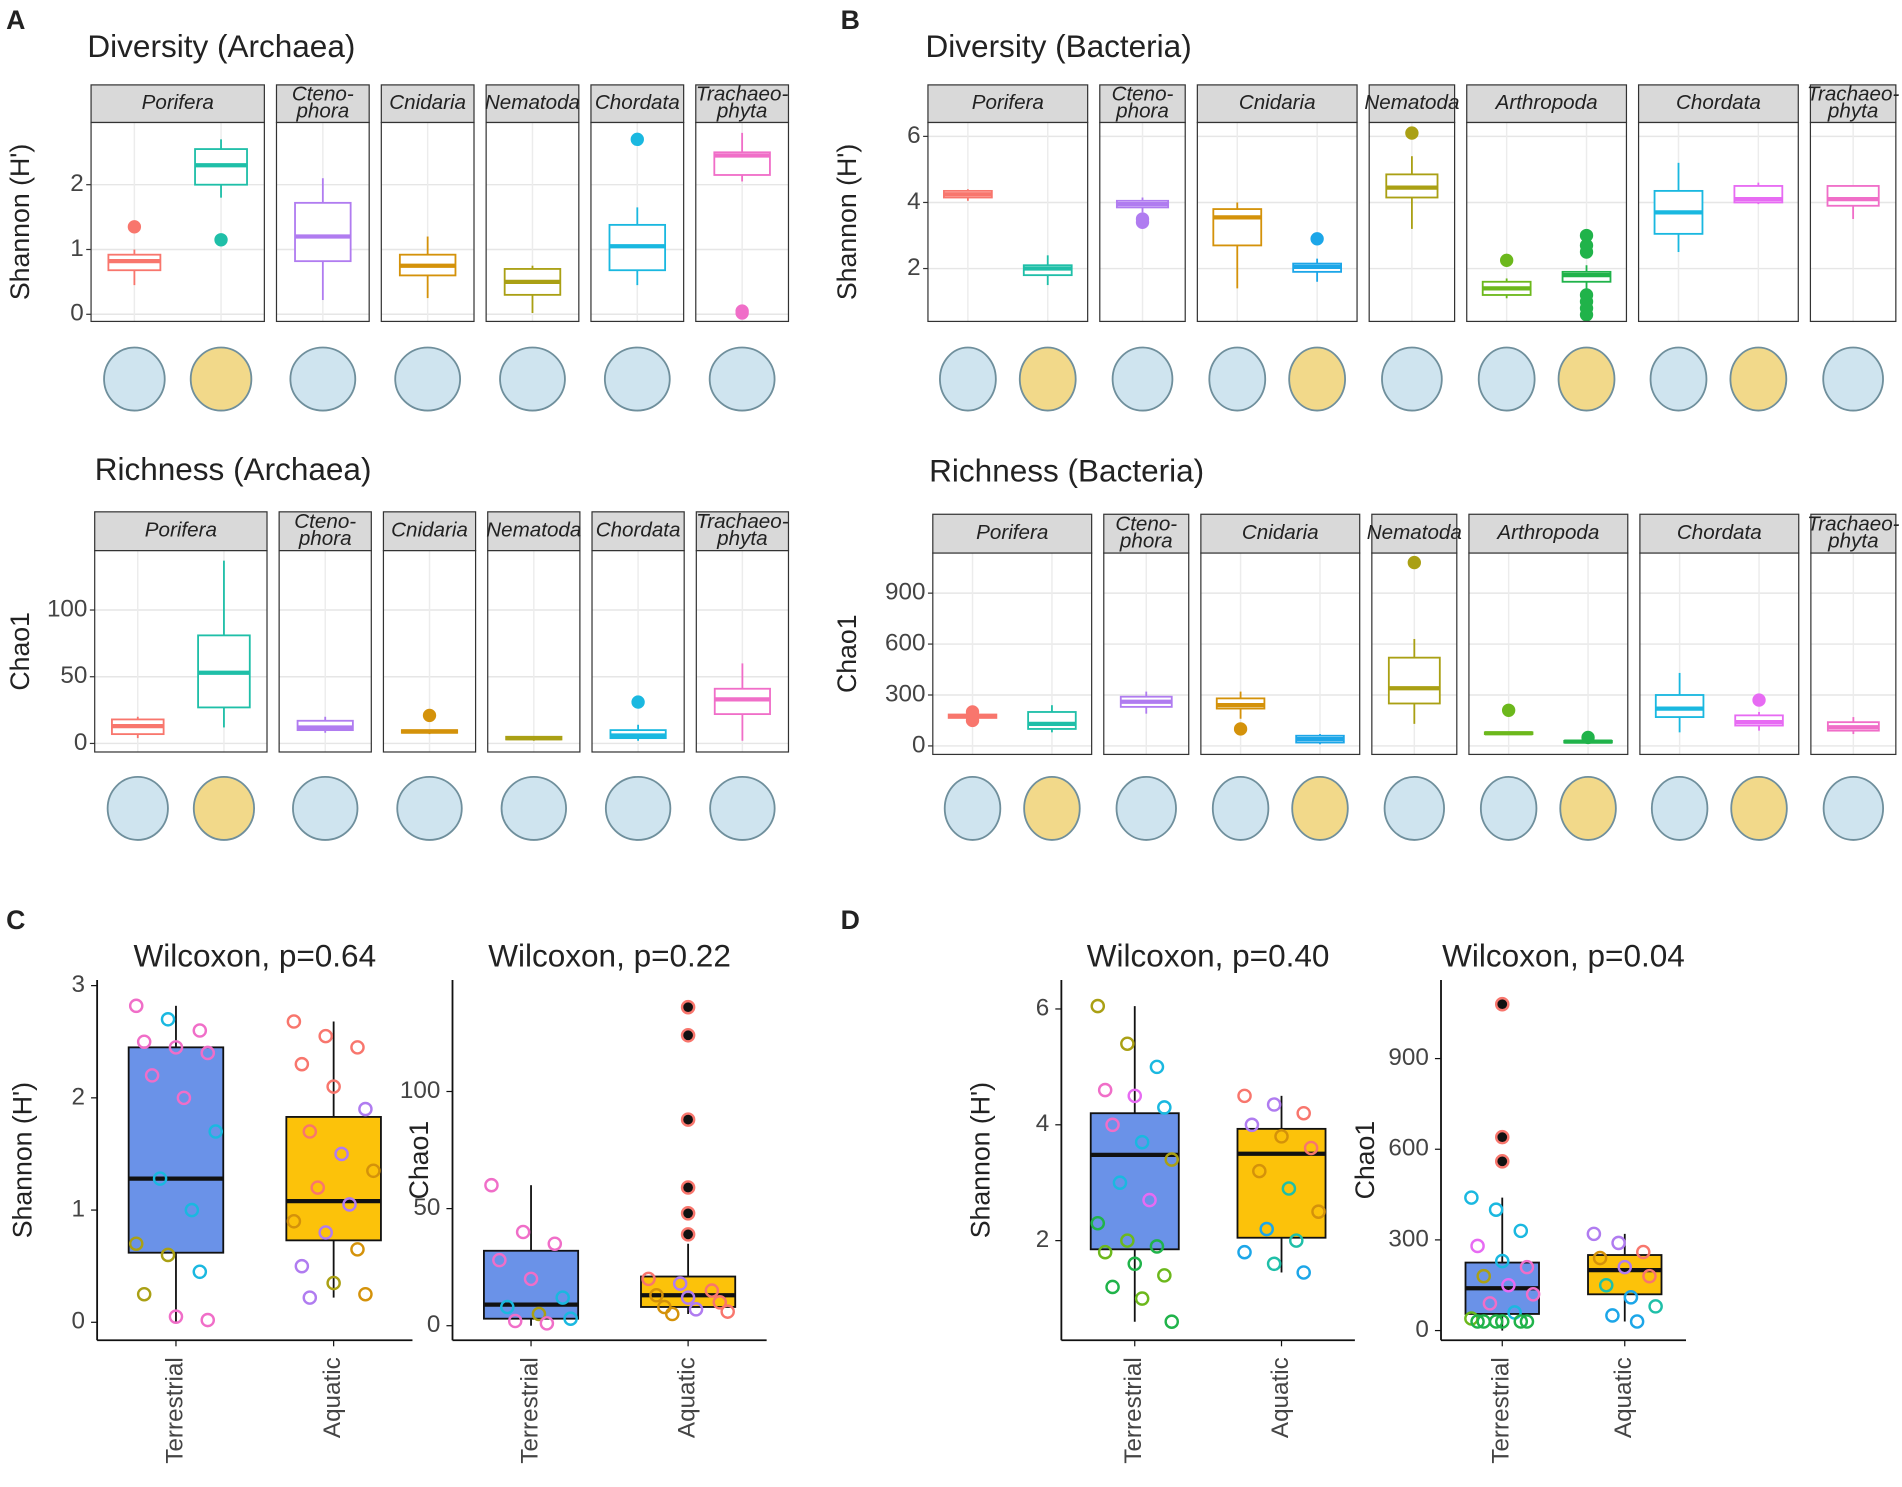  What do you see at coordinates (325, 521) in the screenshot?
I see `facet-label: Cteno-` at bounding box center [325, 521].